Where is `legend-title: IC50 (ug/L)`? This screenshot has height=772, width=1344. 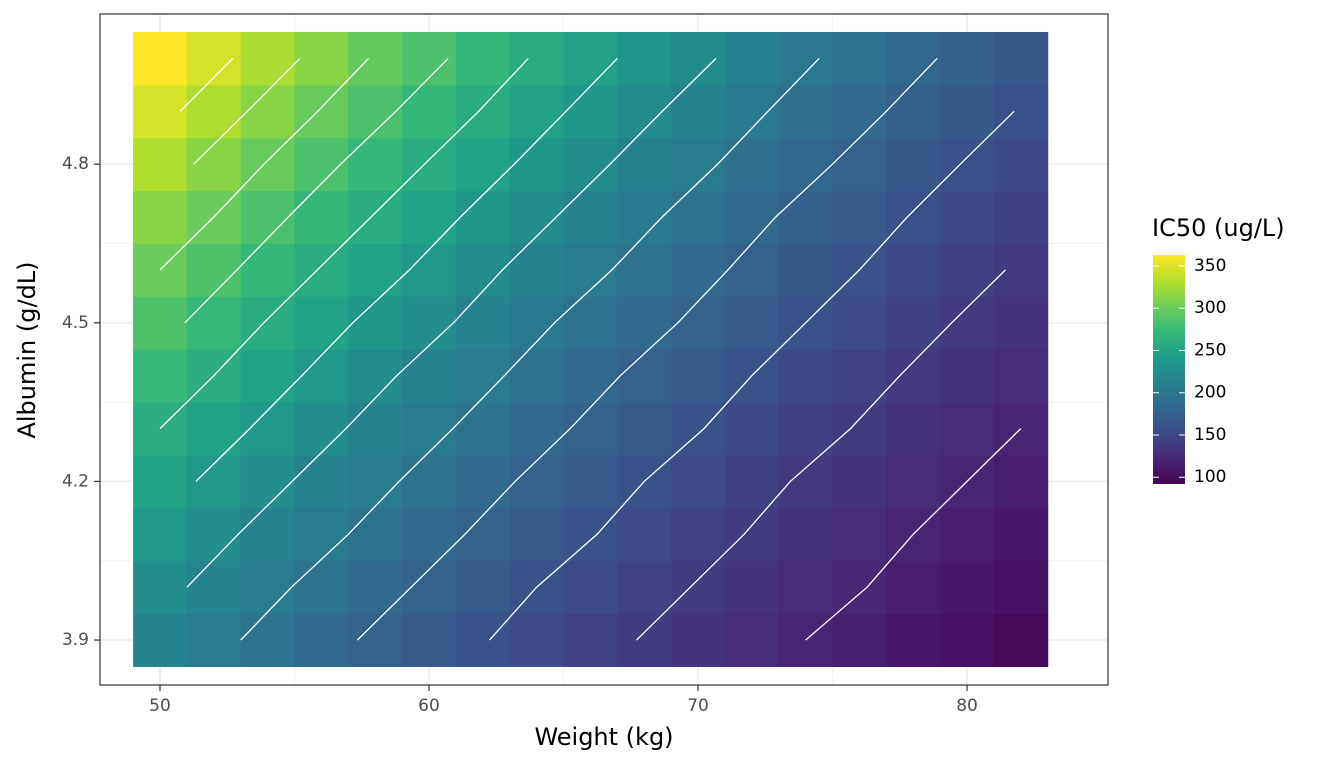
legend-title: IC50 (ug/L) is located at coordinates (1218, 228).